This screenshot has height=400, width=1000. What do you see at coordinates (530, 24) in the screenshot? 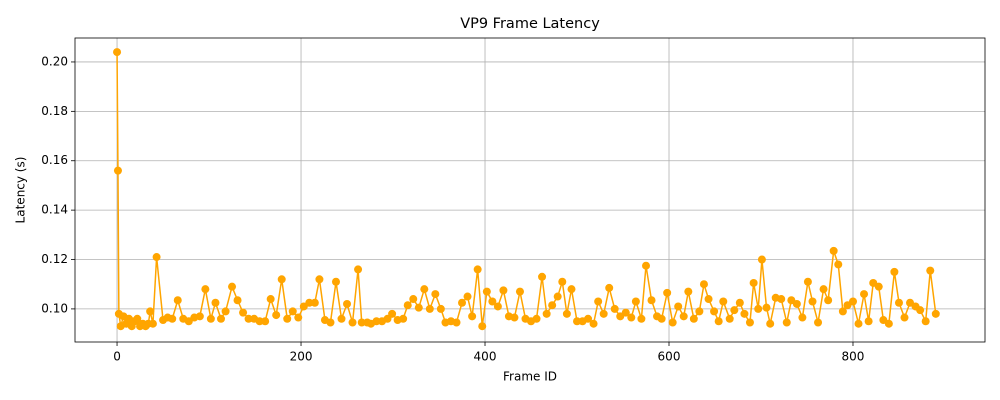
I see `chart-title: VP9 Frame Latency` at bounding box center [530, 24].